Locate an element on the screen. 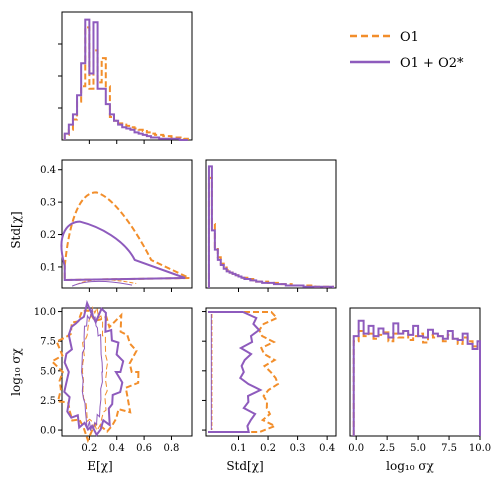  hist-std-panel is located at coordinates (271, 225).